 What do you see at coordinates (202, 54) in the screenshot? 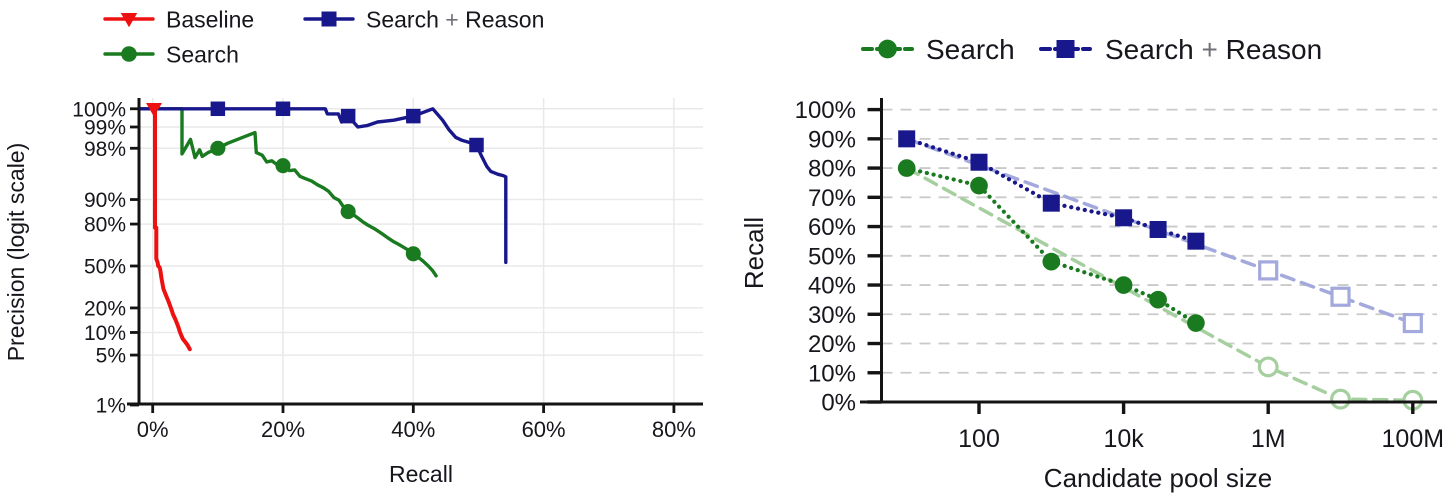
I see `legend-label-search: Search` at bounding box center [202, 54].